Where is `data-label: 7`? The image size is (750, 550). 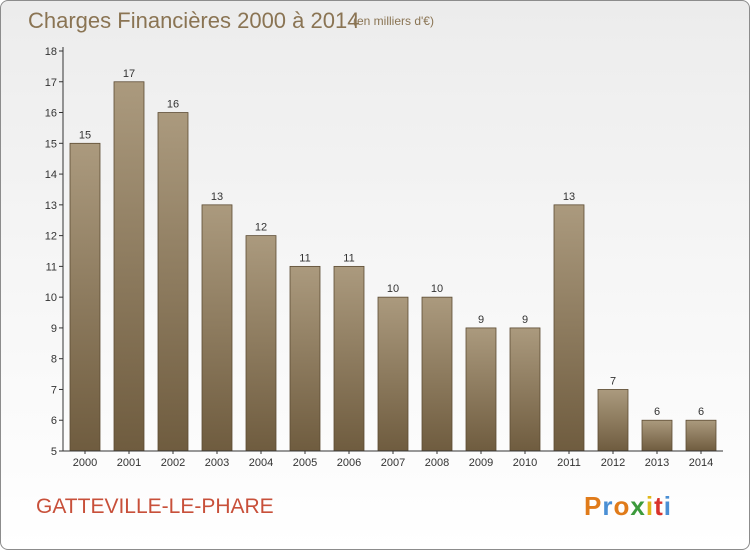
data-label: 7 is located at coordinates (613, 381).